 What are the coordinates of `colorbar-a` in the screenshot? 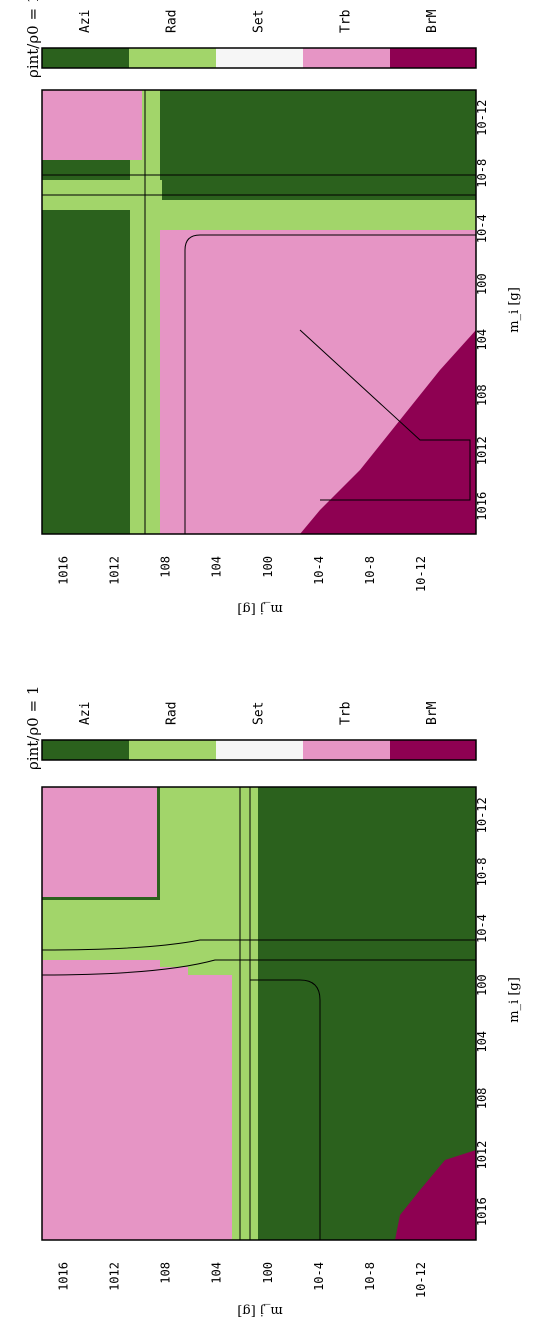 It's located at (259, 750).